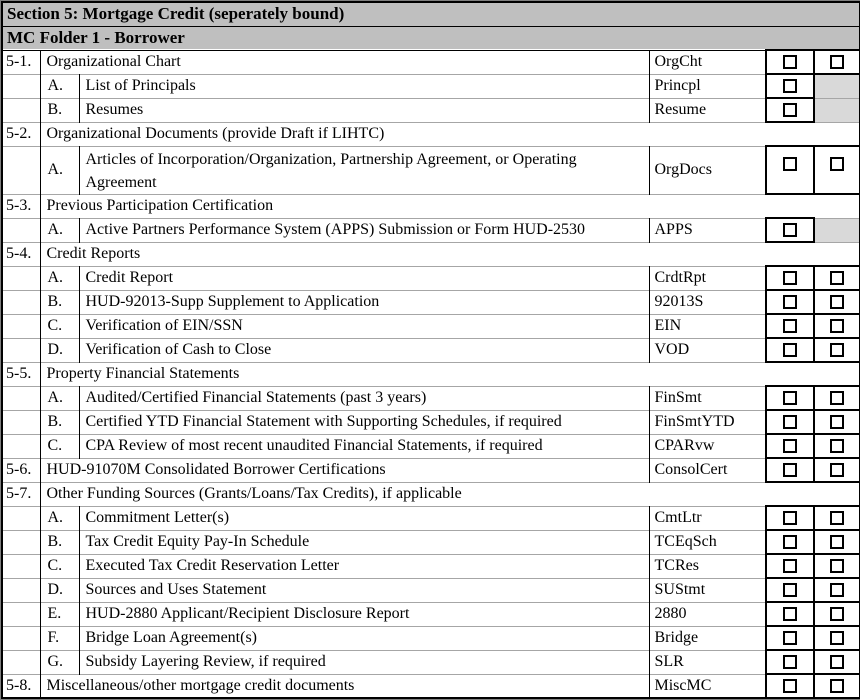 This screenshot has height=700, width=860. Describe the element at coordinates (364, 565) in the screenshot. I see `item-description: Executed Tax Credit Reservation Letter` at that location.